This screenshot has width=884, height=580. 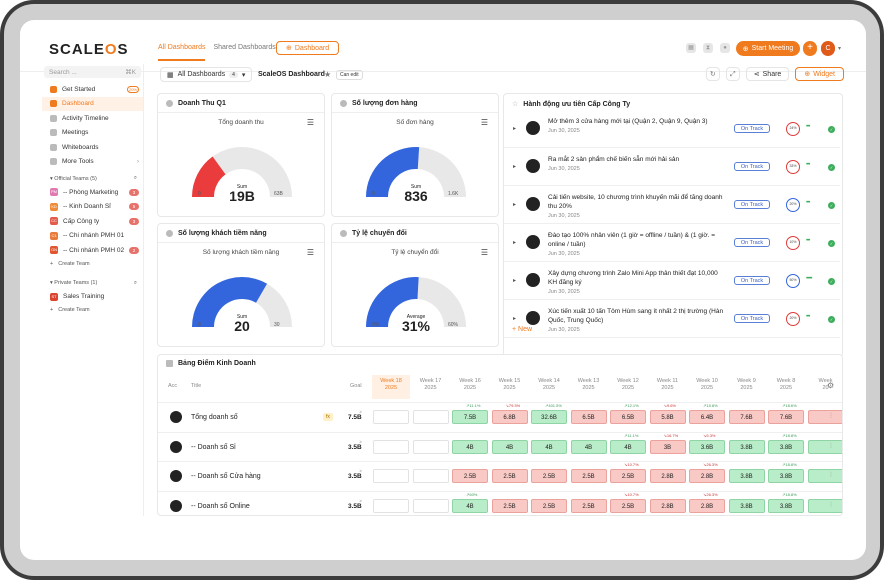 I want to click on score-cell: 32.6B, so click(x=549, y=417).